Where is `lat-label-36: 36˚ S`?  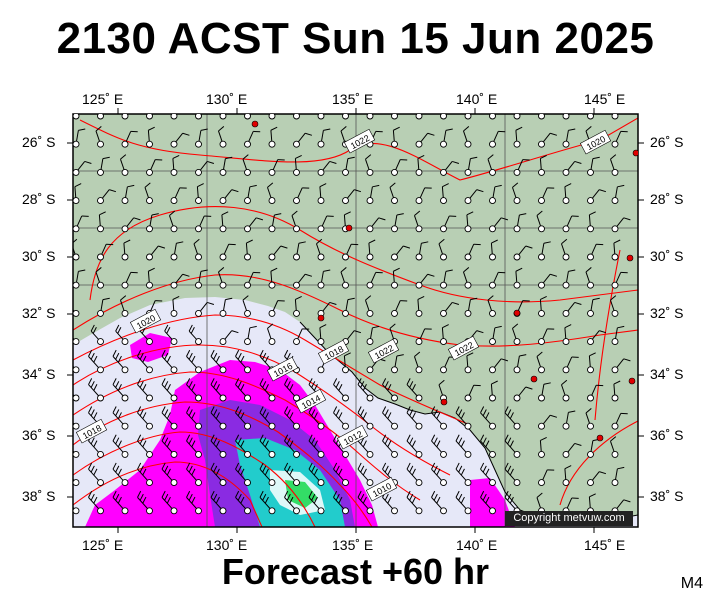
lat-label-36: 36˚ S is located at coordinates (39, 435).